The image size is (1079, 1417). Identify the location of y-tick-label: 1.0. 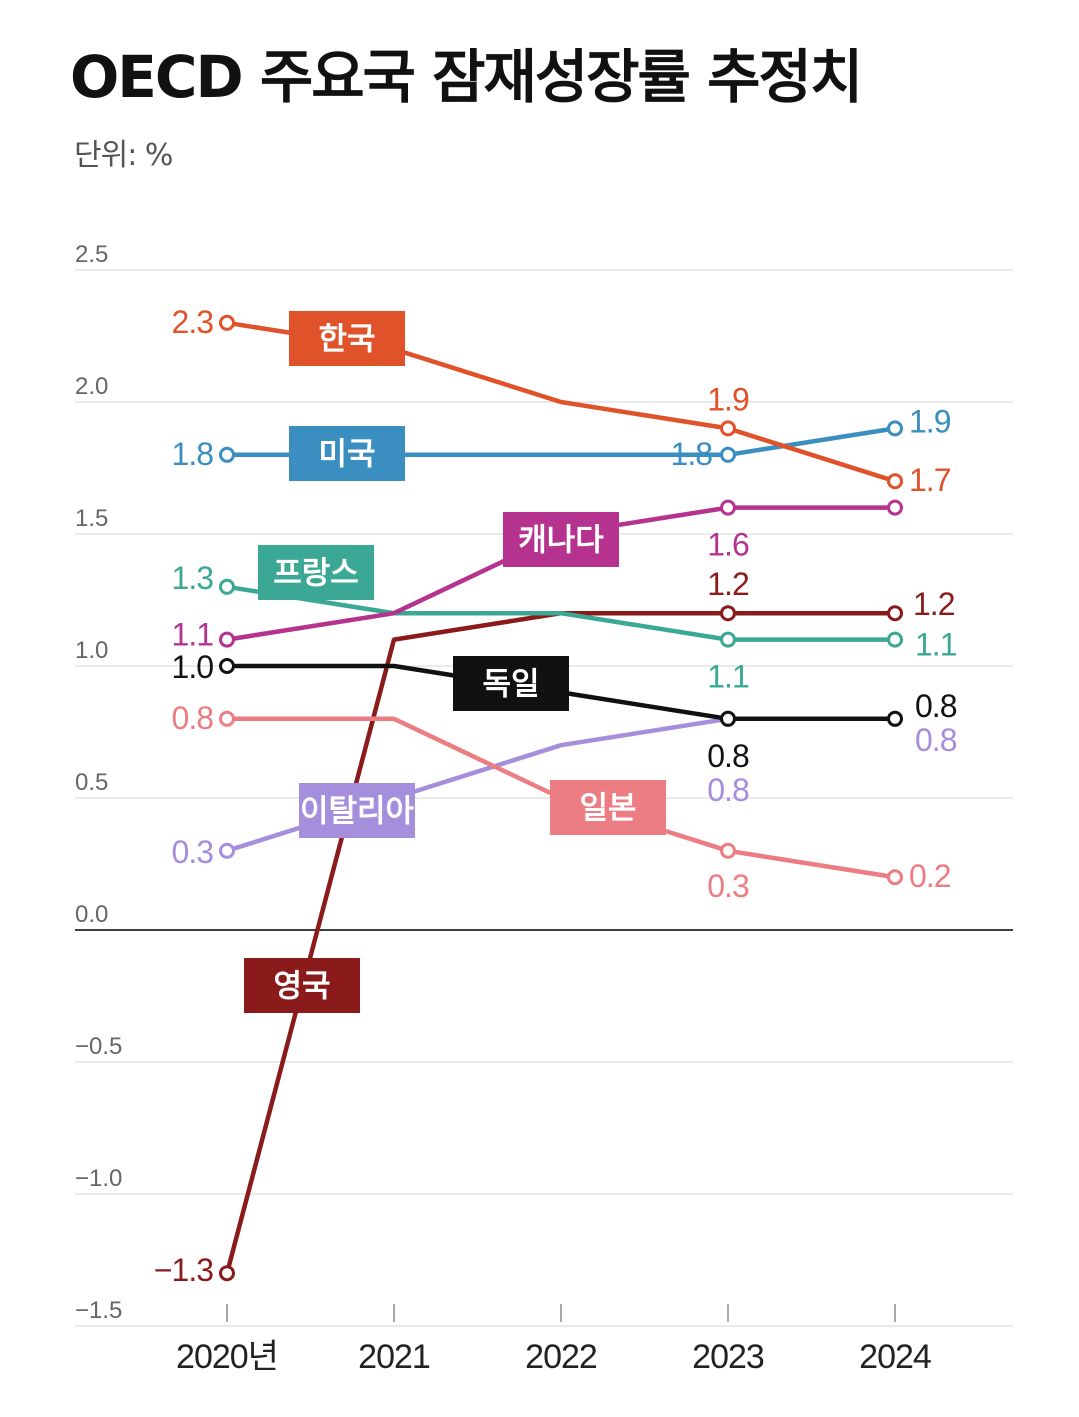
(91, 650).